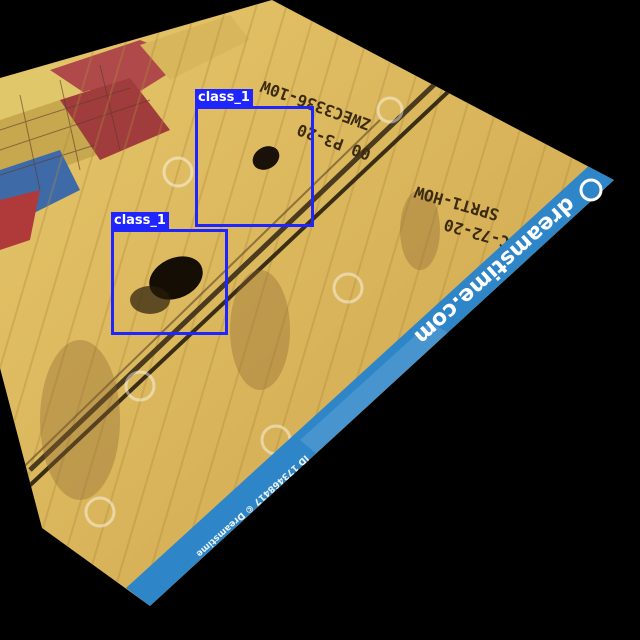  Describe the element at coordinates (224, 97) in the screenshot. I see `detection-label-1: class_1` at that location.